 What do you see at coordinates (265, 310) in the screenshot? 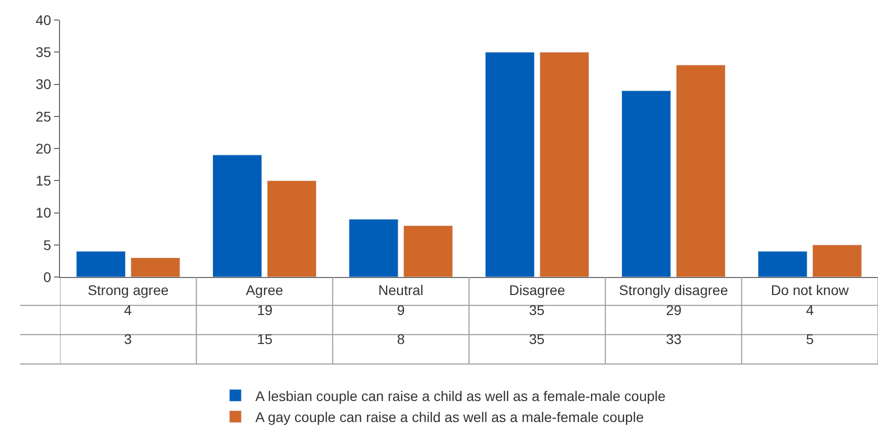
I see `data-label: 19` at bounding box center [265, 310].